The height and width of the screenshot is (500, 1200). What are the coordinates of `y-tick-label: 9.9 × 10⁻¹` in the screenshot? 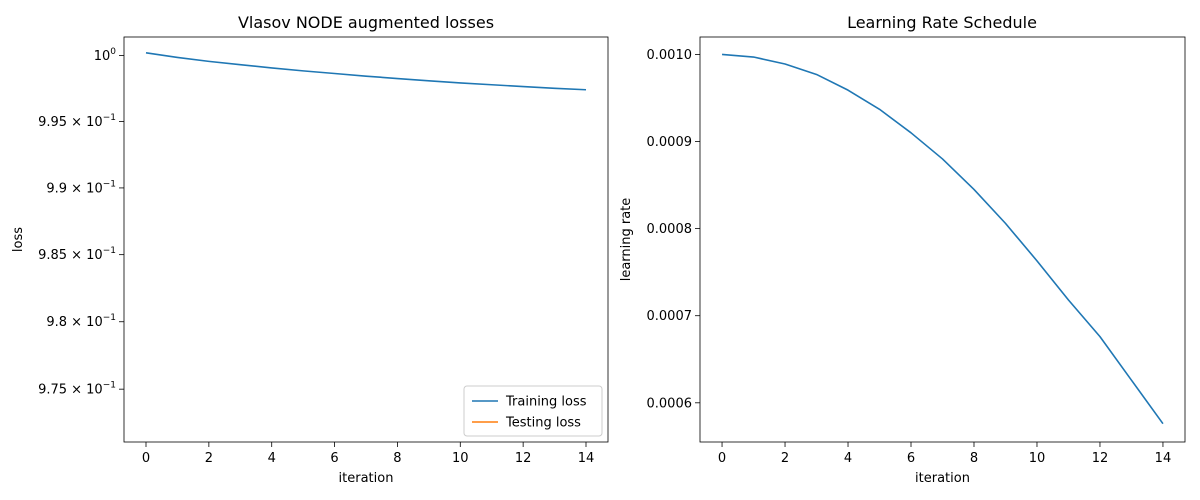 It's located at (81, 187).